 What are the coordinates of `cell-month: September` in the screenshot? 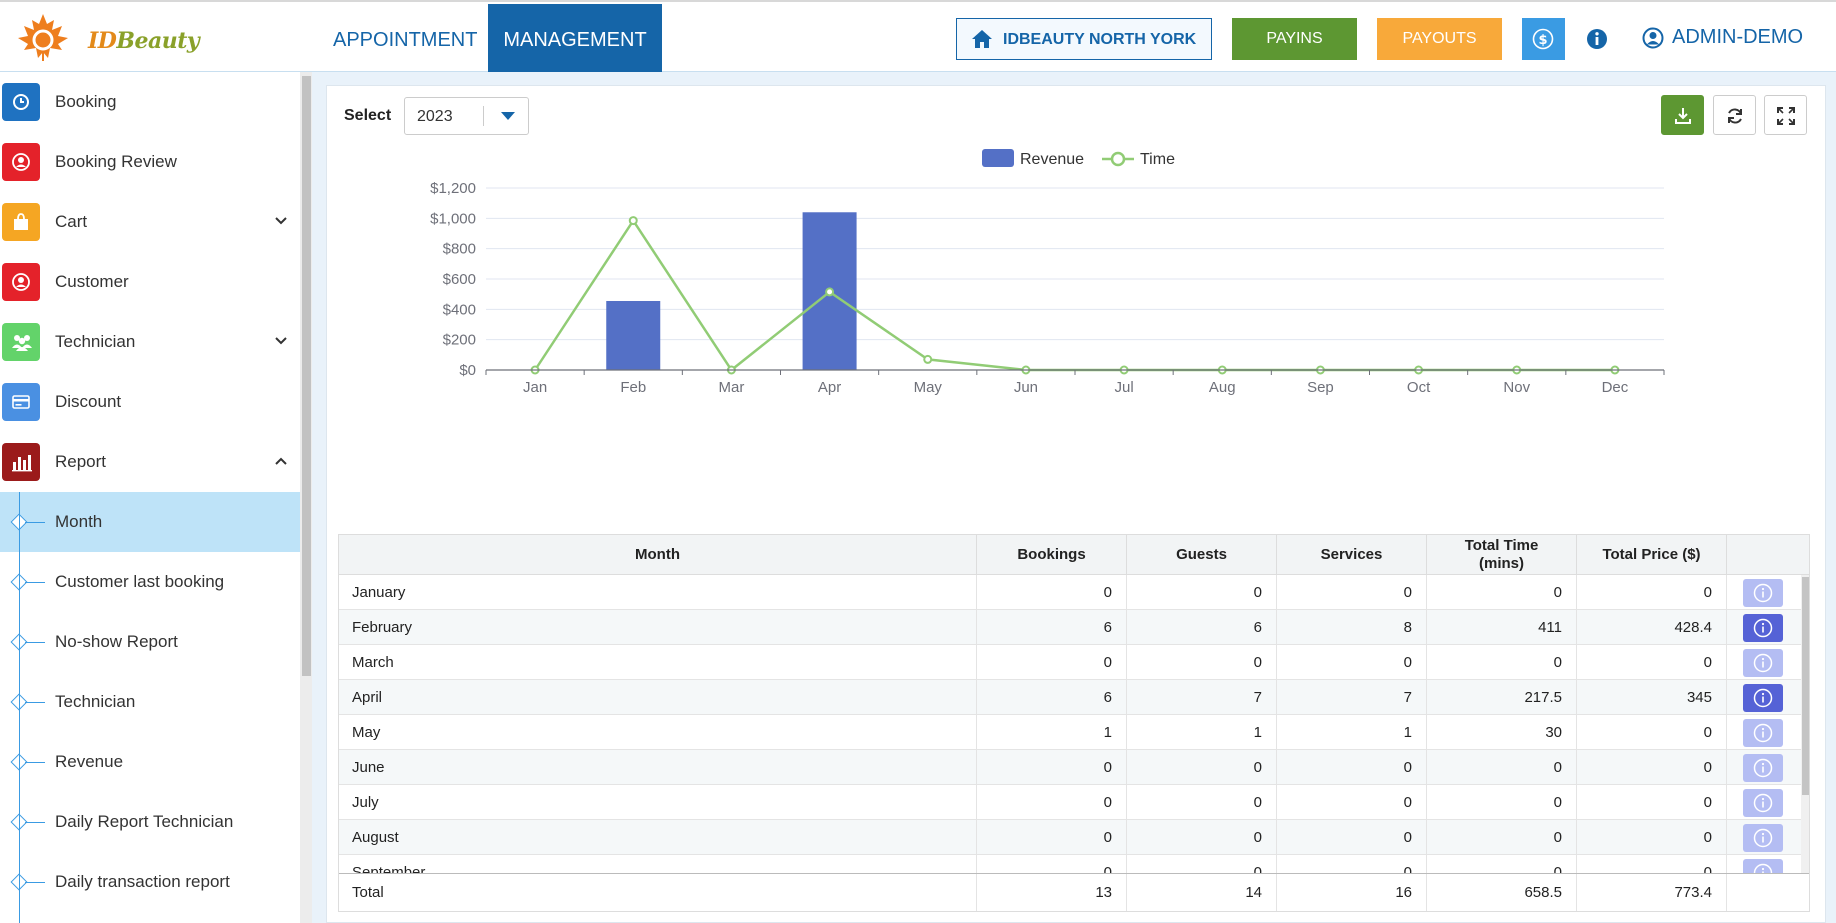 It's located at (658, 864).